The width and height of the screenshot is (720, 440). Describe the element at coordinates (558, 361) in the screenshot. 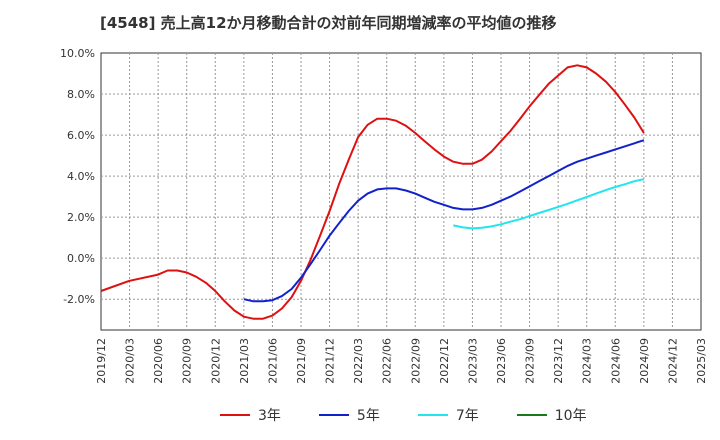

I see `x-tick-label: 2023/12` at that location.